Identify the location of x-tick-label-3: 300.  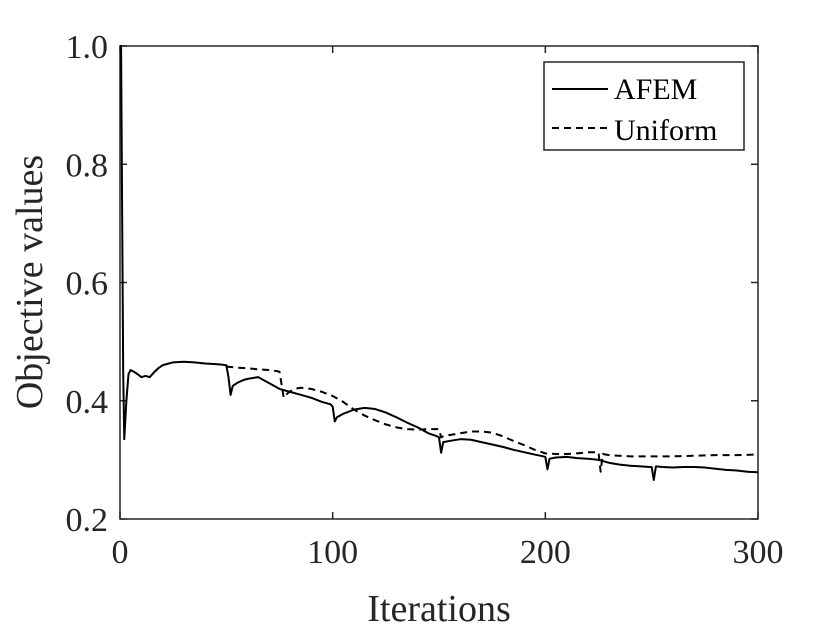
(758, 552).